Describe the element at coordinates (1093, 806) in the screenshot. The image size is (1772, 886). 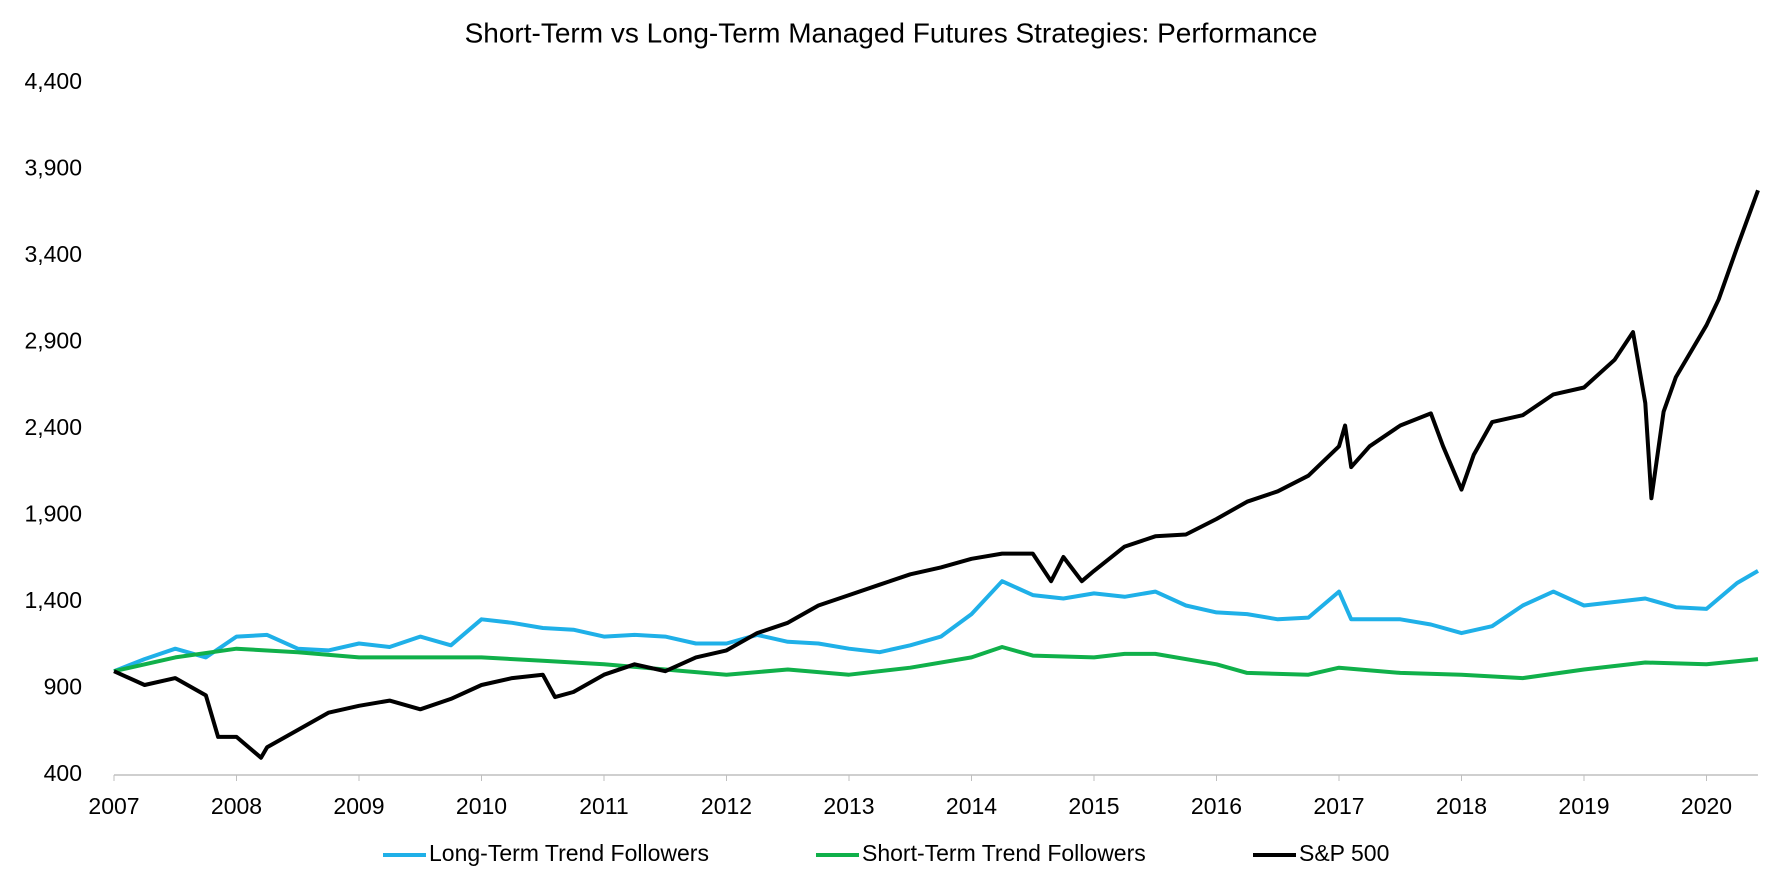
I see `x-tick-label: 2015` at that location.